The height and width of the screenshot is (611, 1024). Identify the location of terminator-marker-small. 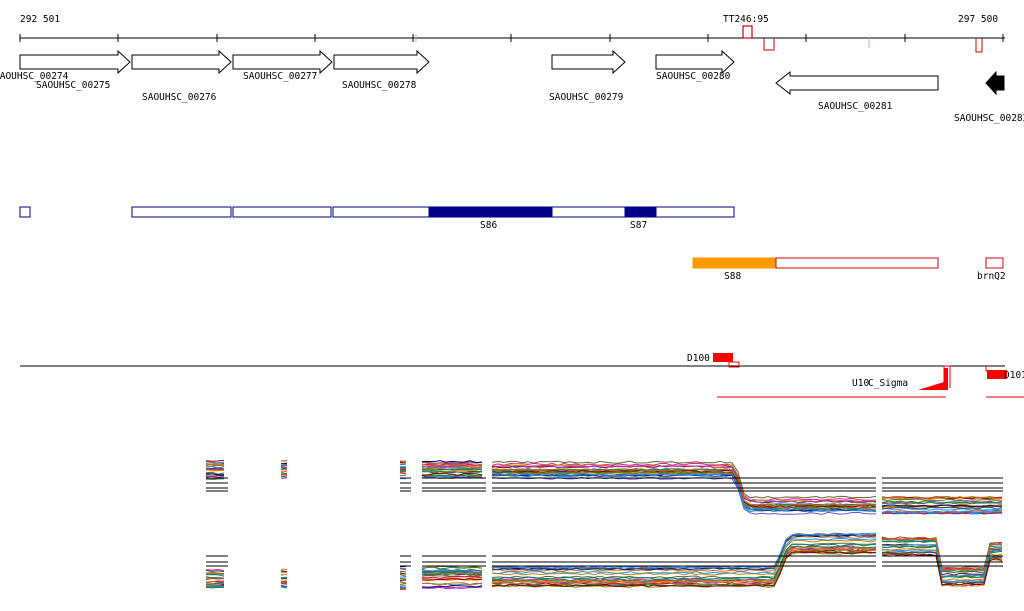
(769, 44).